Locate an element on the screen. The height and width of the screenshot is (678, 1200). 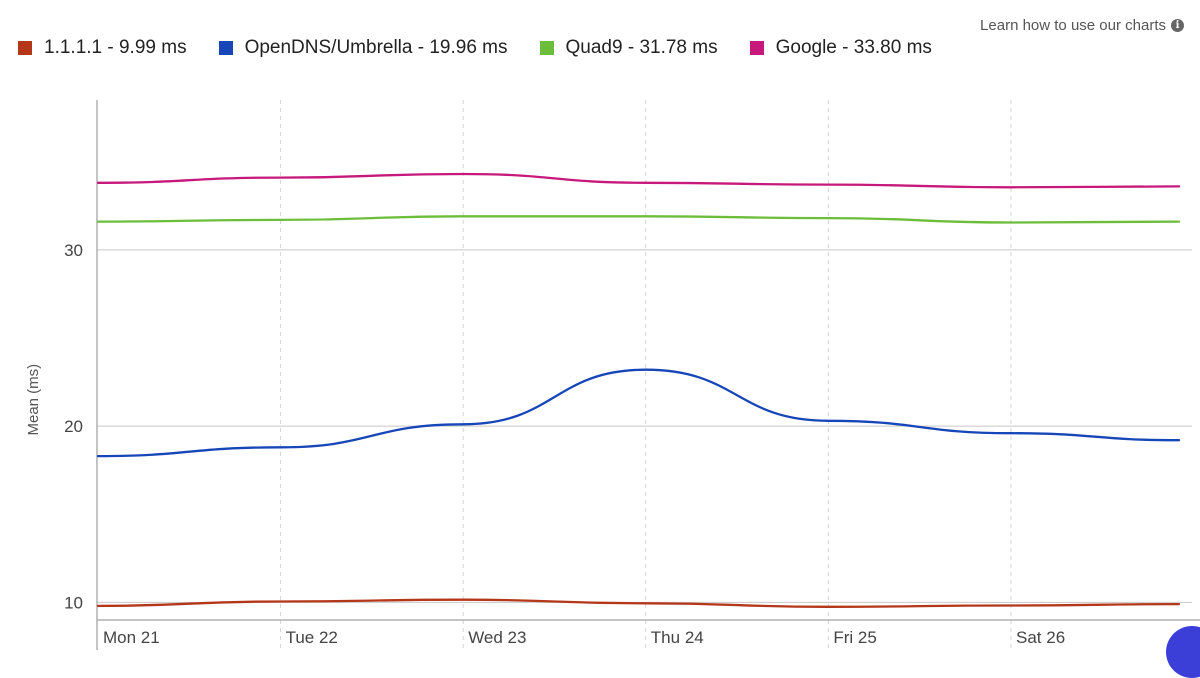
x-tick-label: Wed 23 is located at coordinates (497, 637).